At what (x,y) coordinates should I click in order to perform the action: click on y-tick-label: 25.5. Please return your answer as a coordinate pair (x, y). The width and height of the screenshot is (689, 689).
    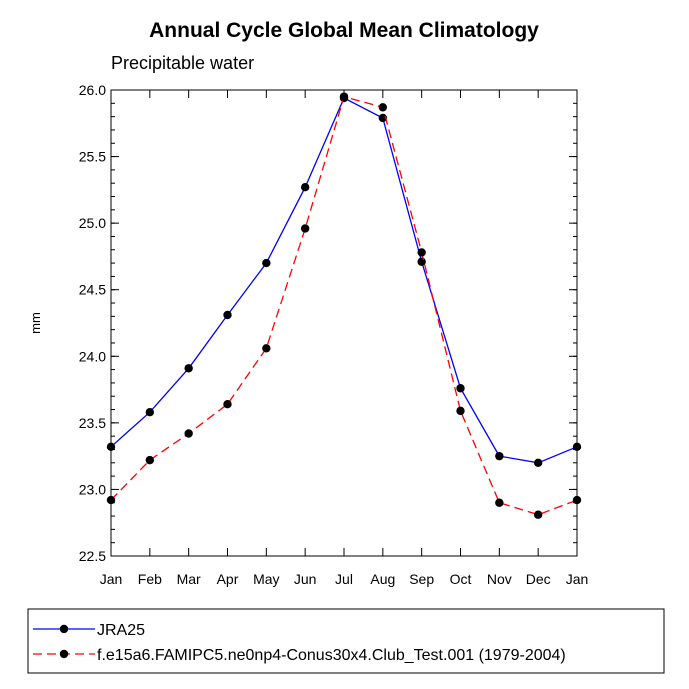
    Looking at the image, I should click on (92, 157).